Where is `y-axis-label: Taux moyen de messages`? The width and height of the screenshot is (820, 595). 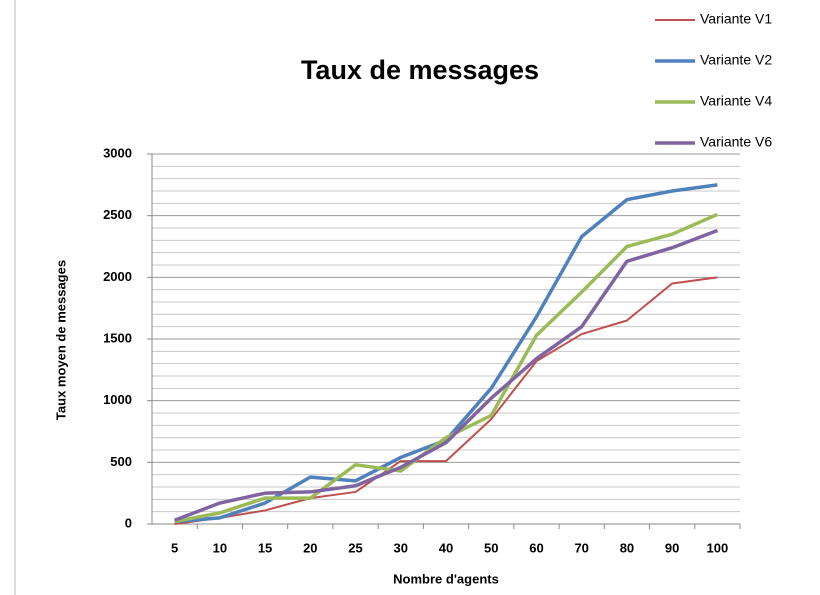
y-axis-label: Taux moyen de messages is located at coordinates (60, 340).